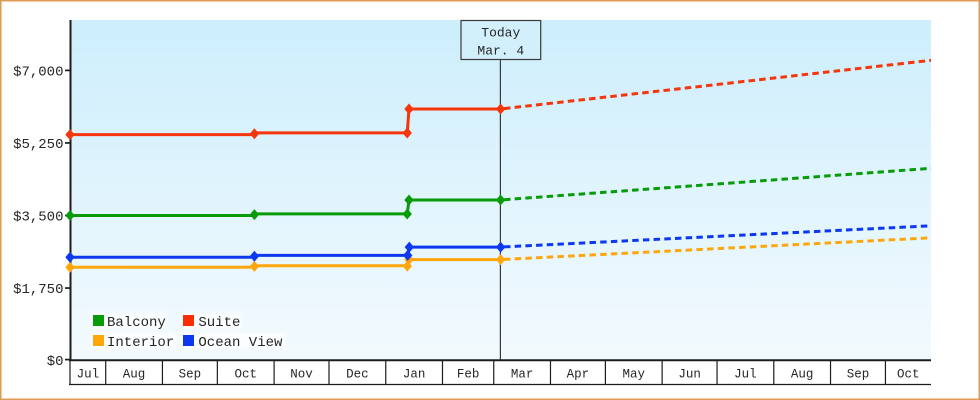 Image resolution: width=980 pixels, height=400 pixels. What do you see at coordinates (414, 374) in the screenshot?
I see `svg-text: Jan` at bounding box center [414, 374].